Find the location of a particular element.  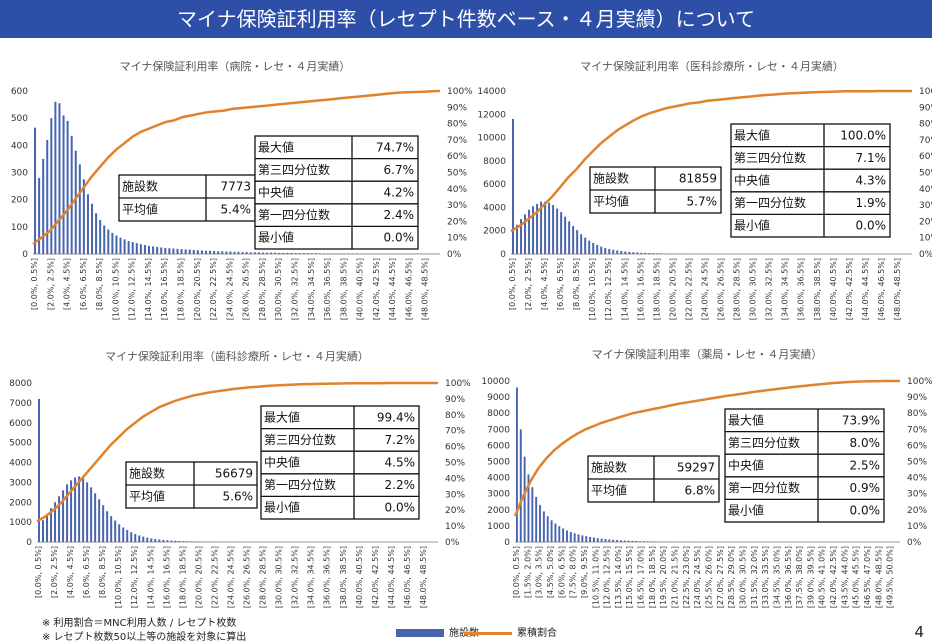

stats-label: 中央値 is located at coordinates (282, 462).